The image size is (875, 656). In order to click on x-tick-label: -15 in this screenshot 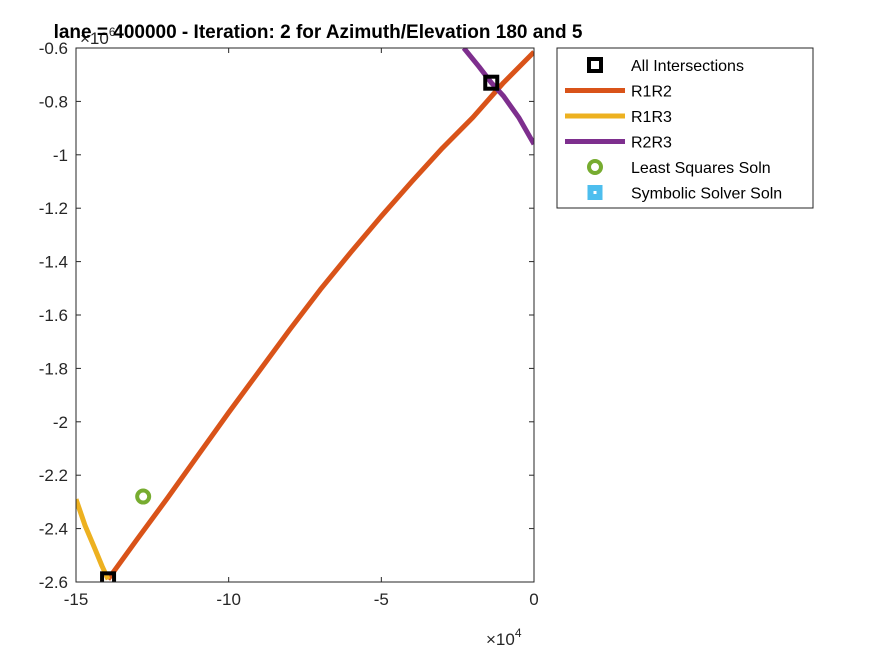, I will do `click(76, 599)`.